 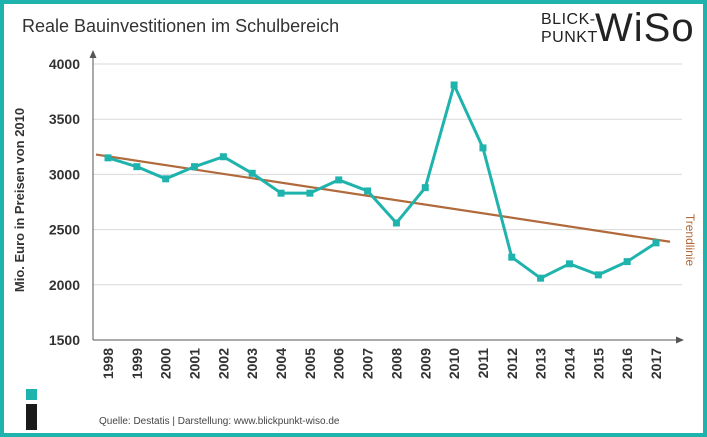 I want to click on blickpunkt-wiso-logo: BLICK- PUNKT WiSo, so click(x=621, y=28).